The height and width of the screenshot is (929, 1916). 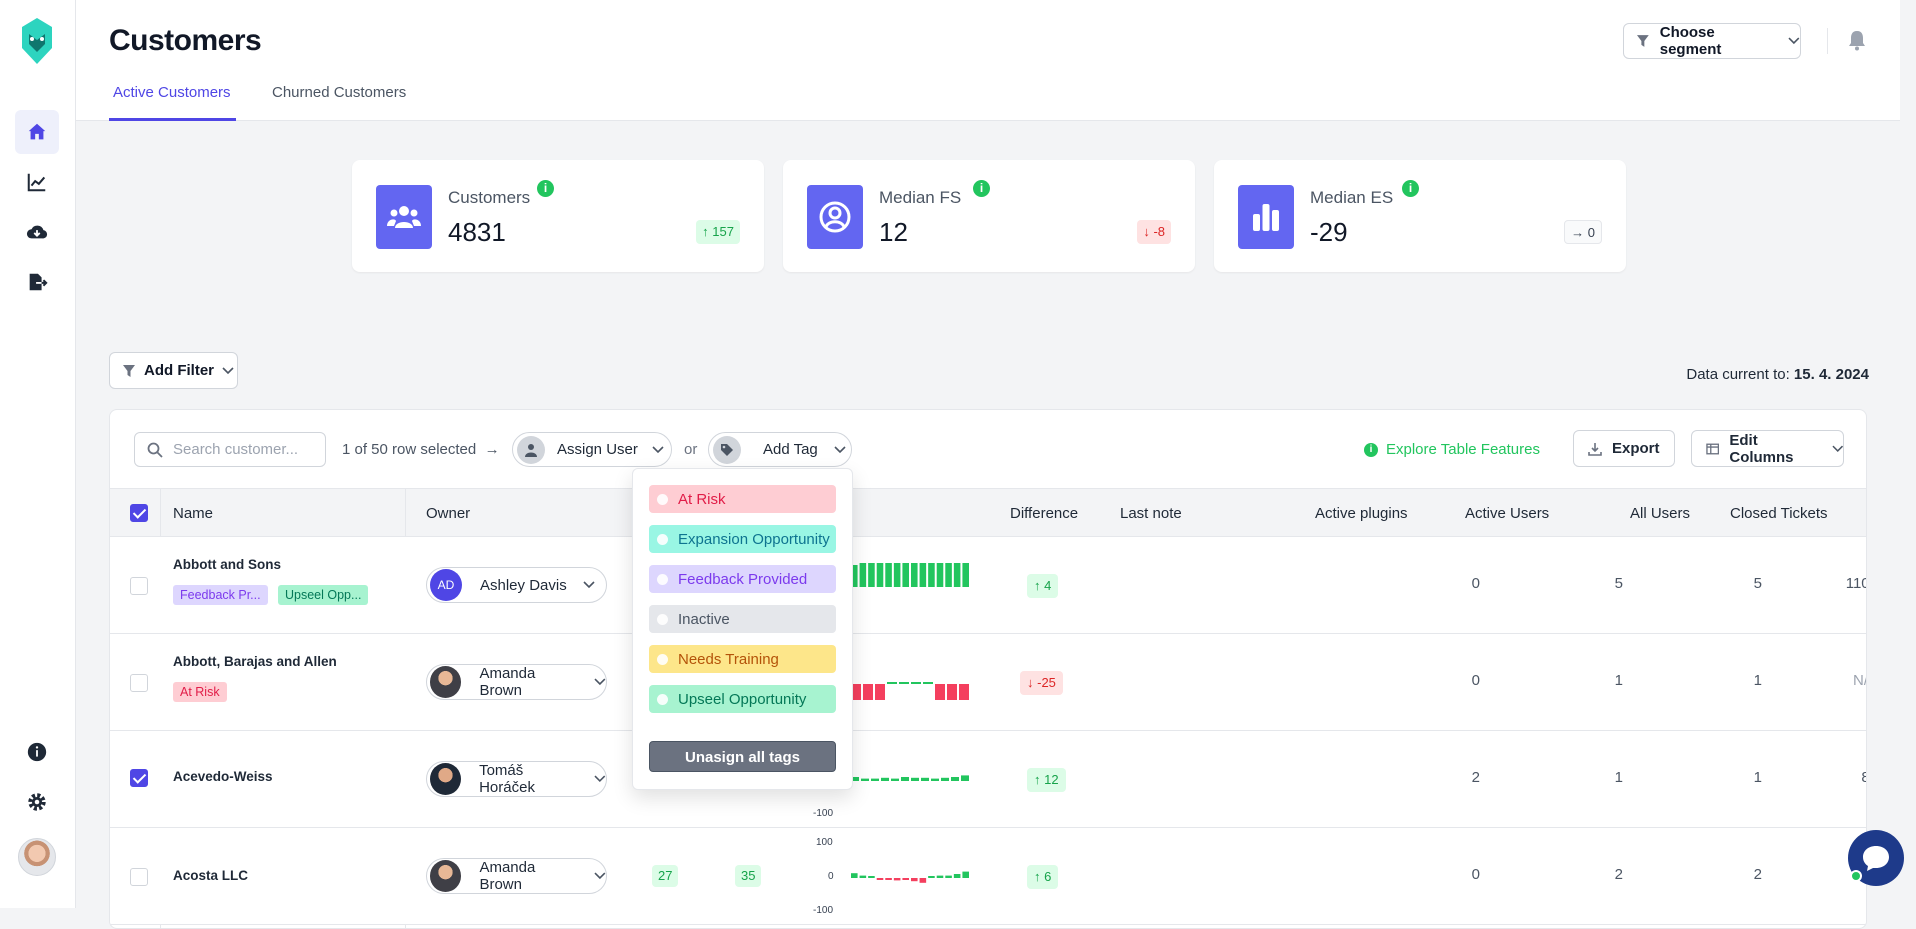 I want to click on column-header-owner: Owner, so click(x=448, y=513).